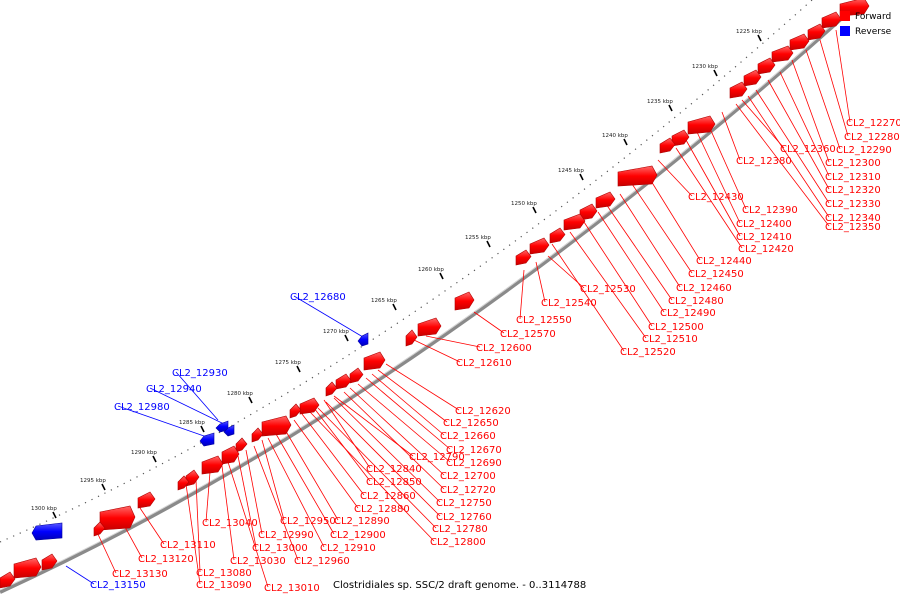 Image resolution: width=900 pixels, height=600 pixels. What do you see at coordinates (504, 348) in the screenshot?
I see `gene-label-cl2-12600: CL2_12600` at bounding box center [504, 348].